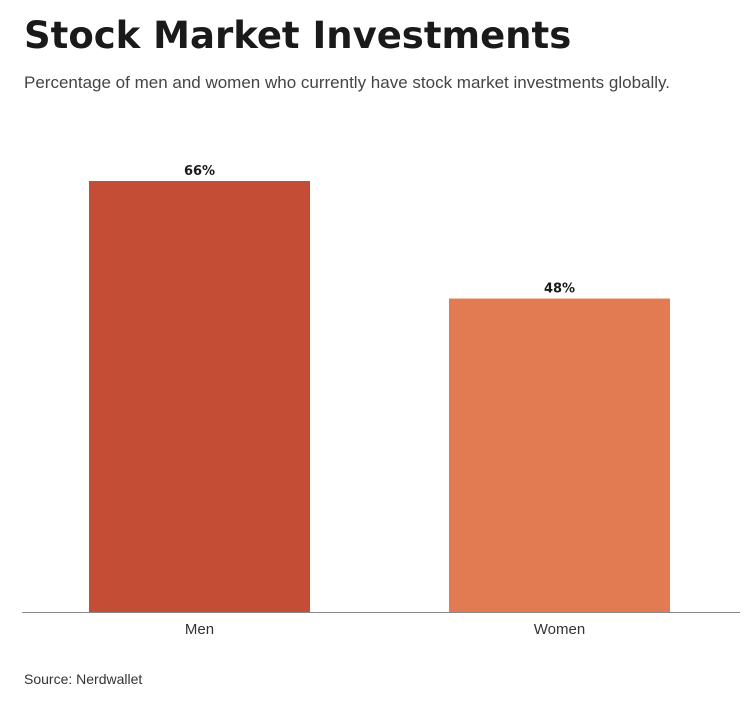  What do you see at coordinates (559, 289) in the screenshot?
I see `data-label-women: 48%` at bounding box center [559, 289].